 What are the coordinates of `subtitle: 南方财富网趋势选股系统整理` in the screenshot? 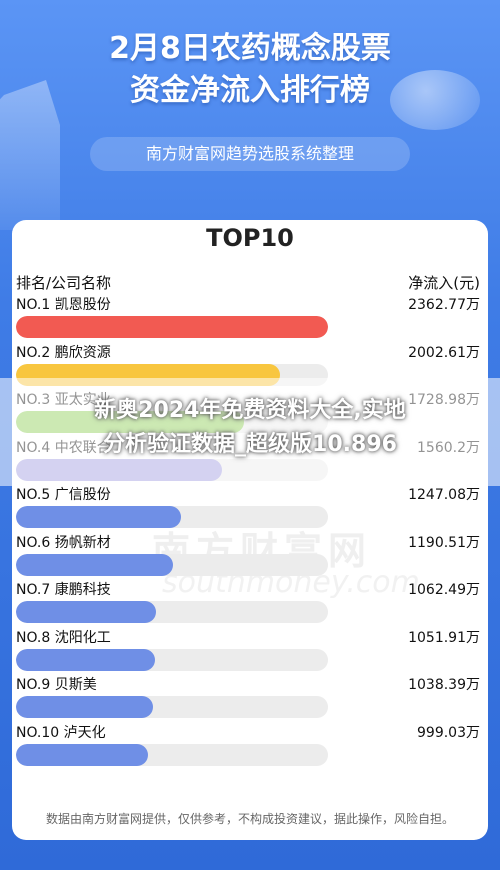 It's located at (250, 154).